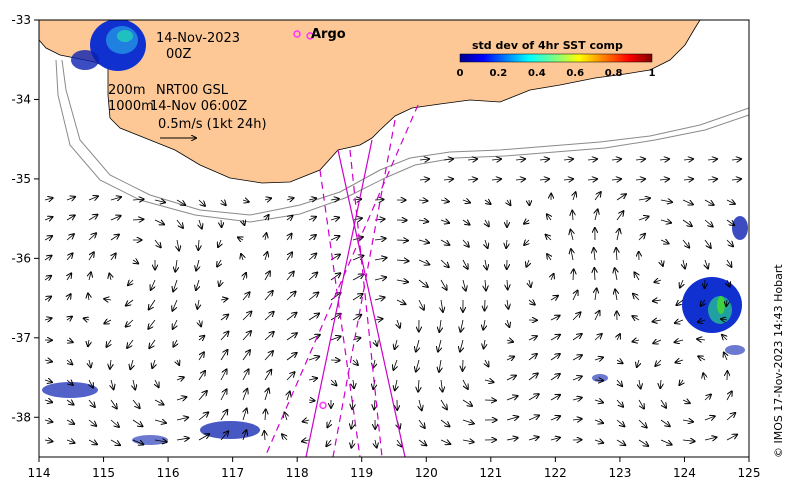 This screenshot has width=791, height=492. Describe the element at coordinates (323, 405) in the screenshot. I see `argo-float-marker` at that location.